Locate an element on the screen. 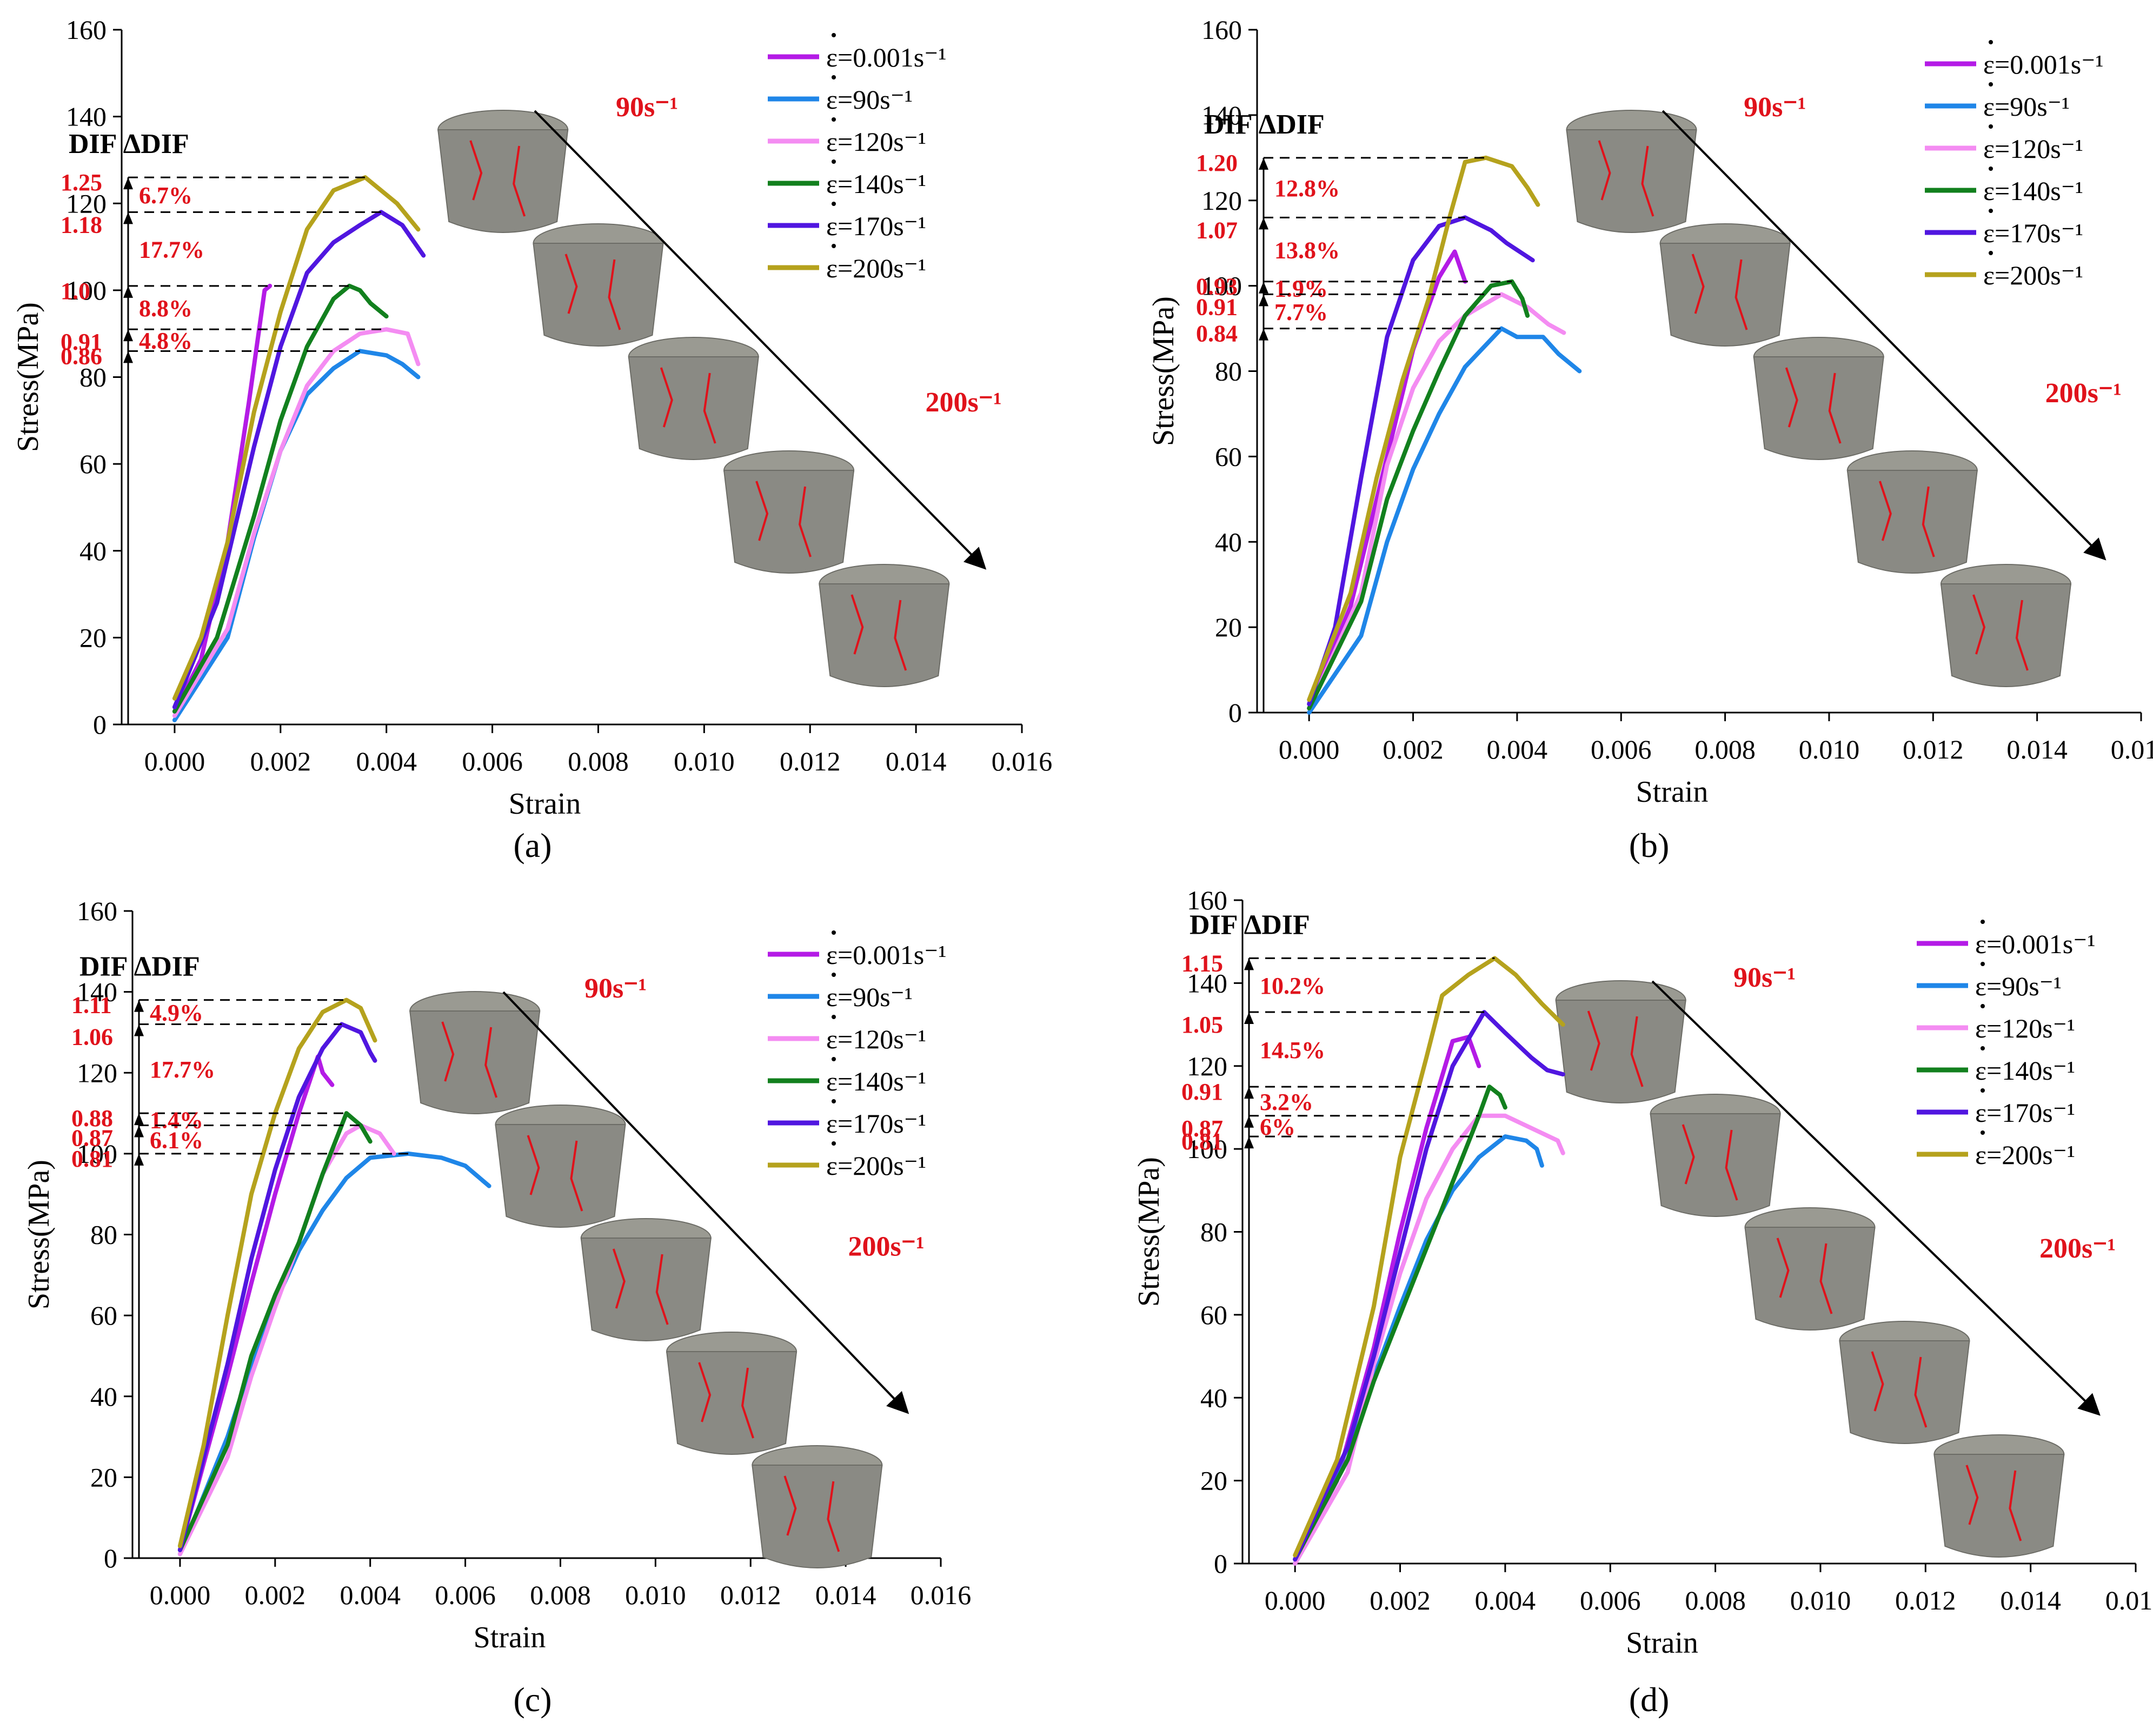  dif-value: 0.93 is located at coordinates (1217, 287).